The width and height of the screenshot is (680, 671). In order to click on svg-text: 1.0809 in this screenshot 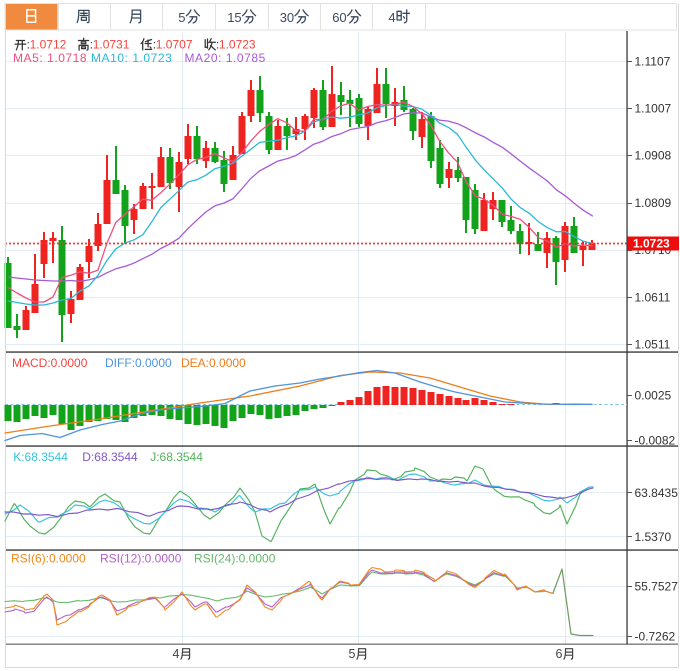, I will do `click(653, 203)`.